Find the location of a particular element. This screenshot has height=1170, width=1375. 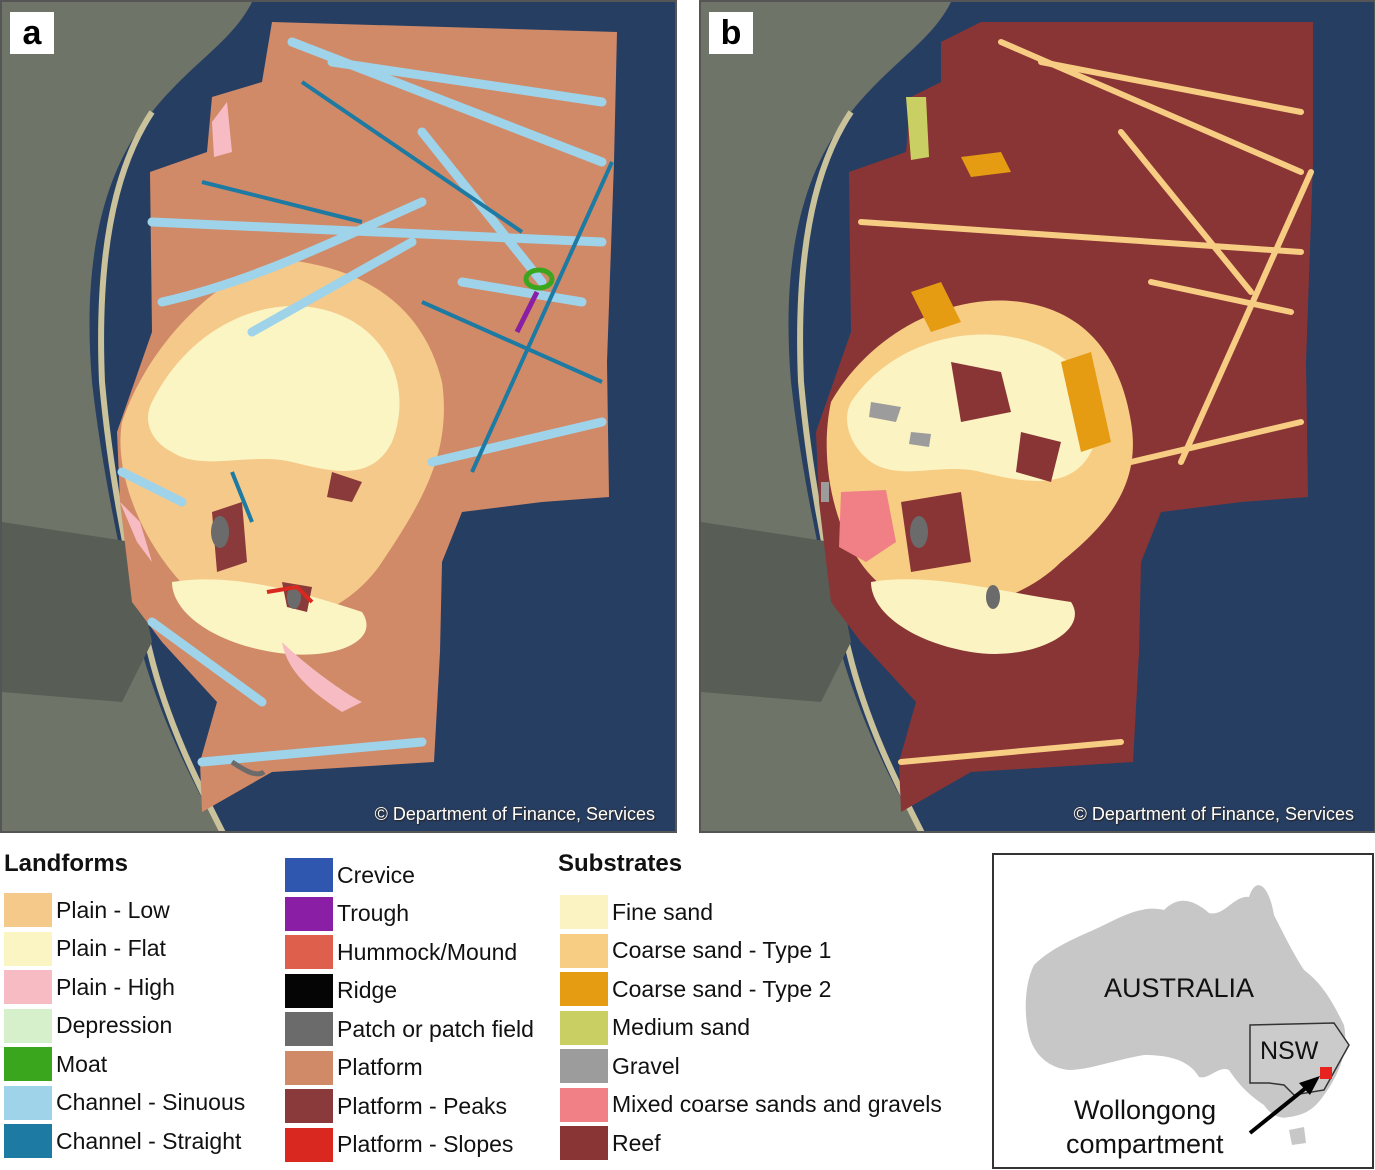

legend-label: Channel - Straight is located at coordinates (149, 1140).